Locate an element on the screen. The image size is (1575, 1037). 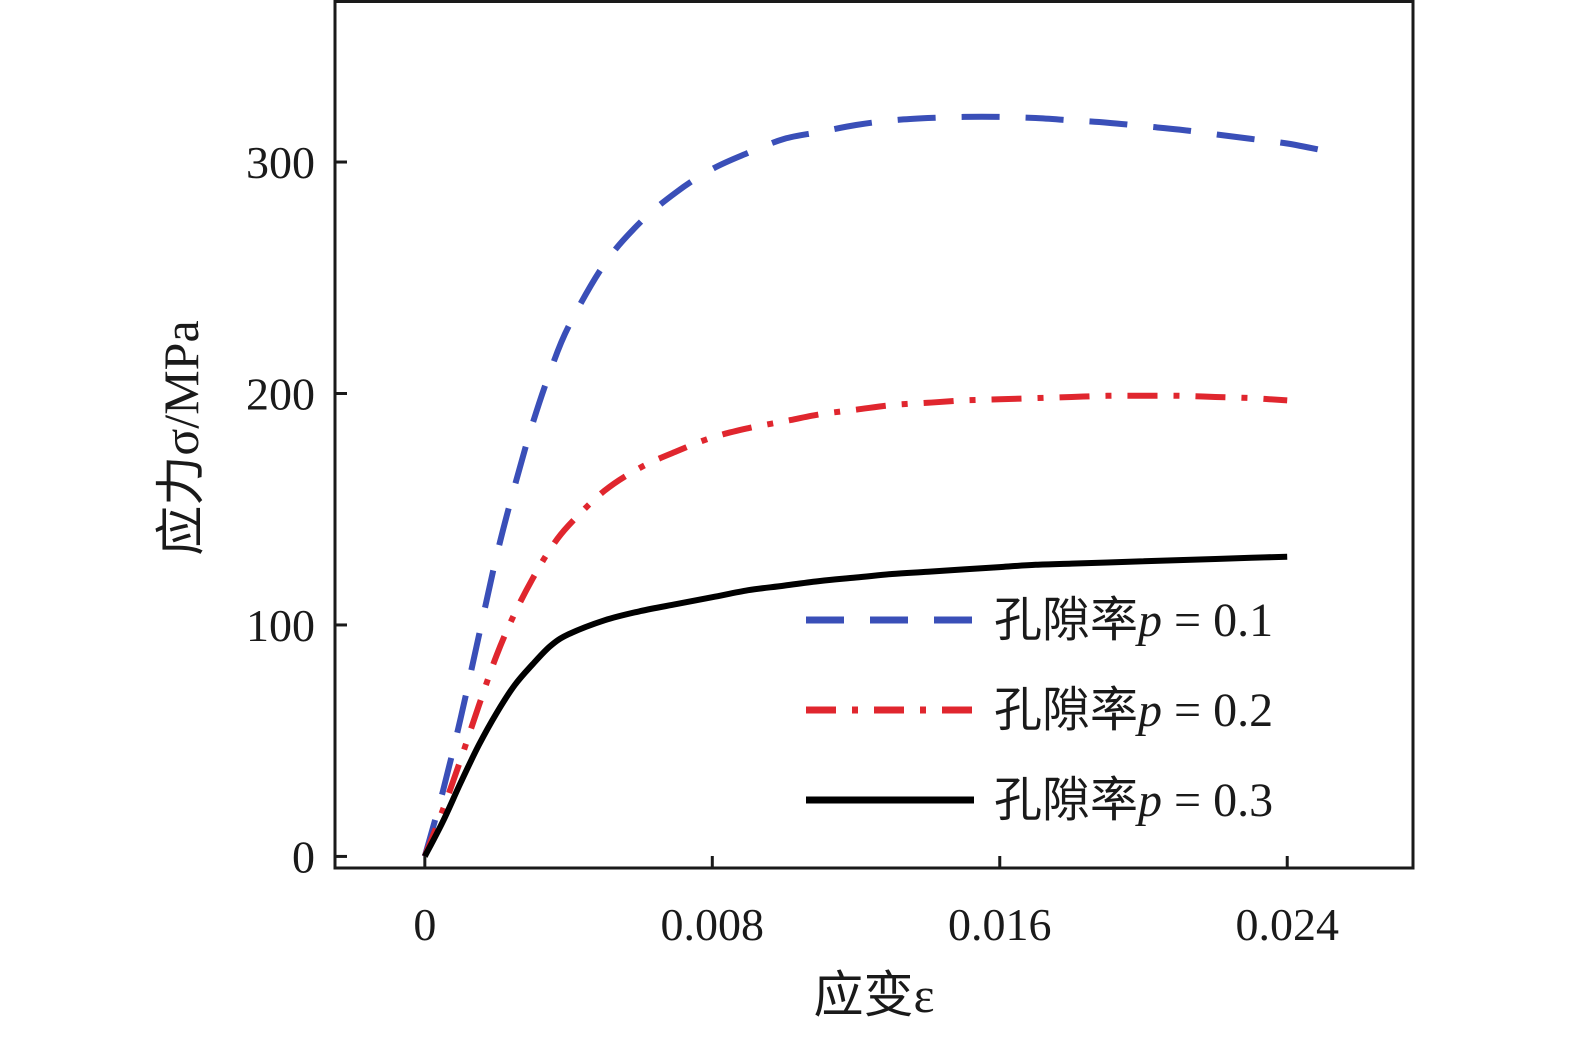
y-tick-label: 200 is located at coordinates (280, 393).